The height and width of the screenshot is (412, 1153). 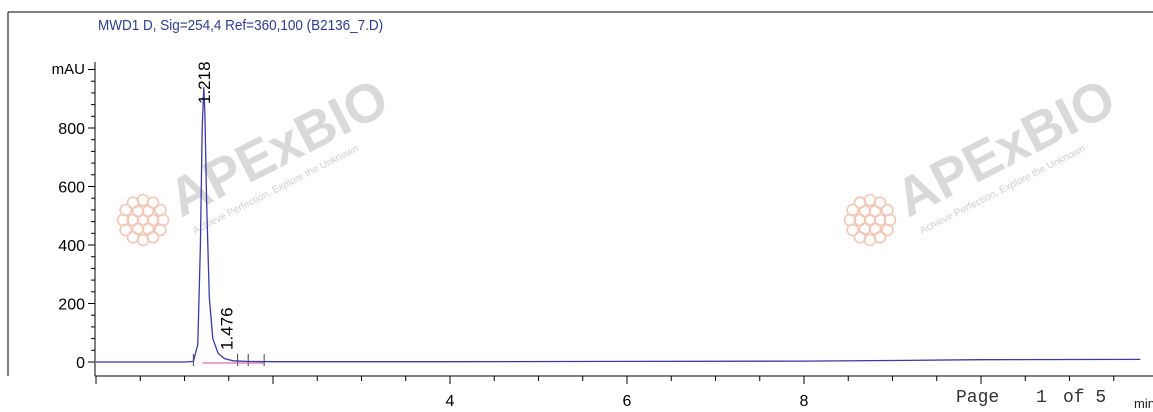 What do you see at coordinates (71, 129) in the screenshot?
I see `y-tick-label: 800` at bounding box center [71, 129].